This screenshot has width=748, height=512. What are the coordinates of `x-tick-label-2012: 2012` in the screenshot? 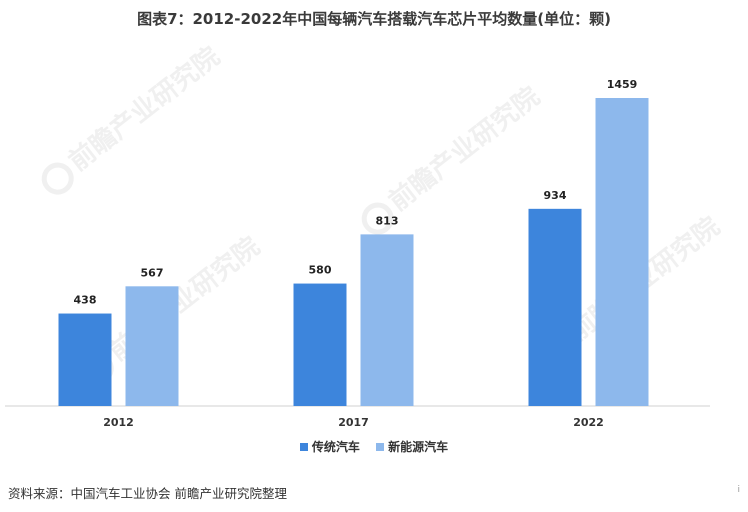 It's located at (118, 422).